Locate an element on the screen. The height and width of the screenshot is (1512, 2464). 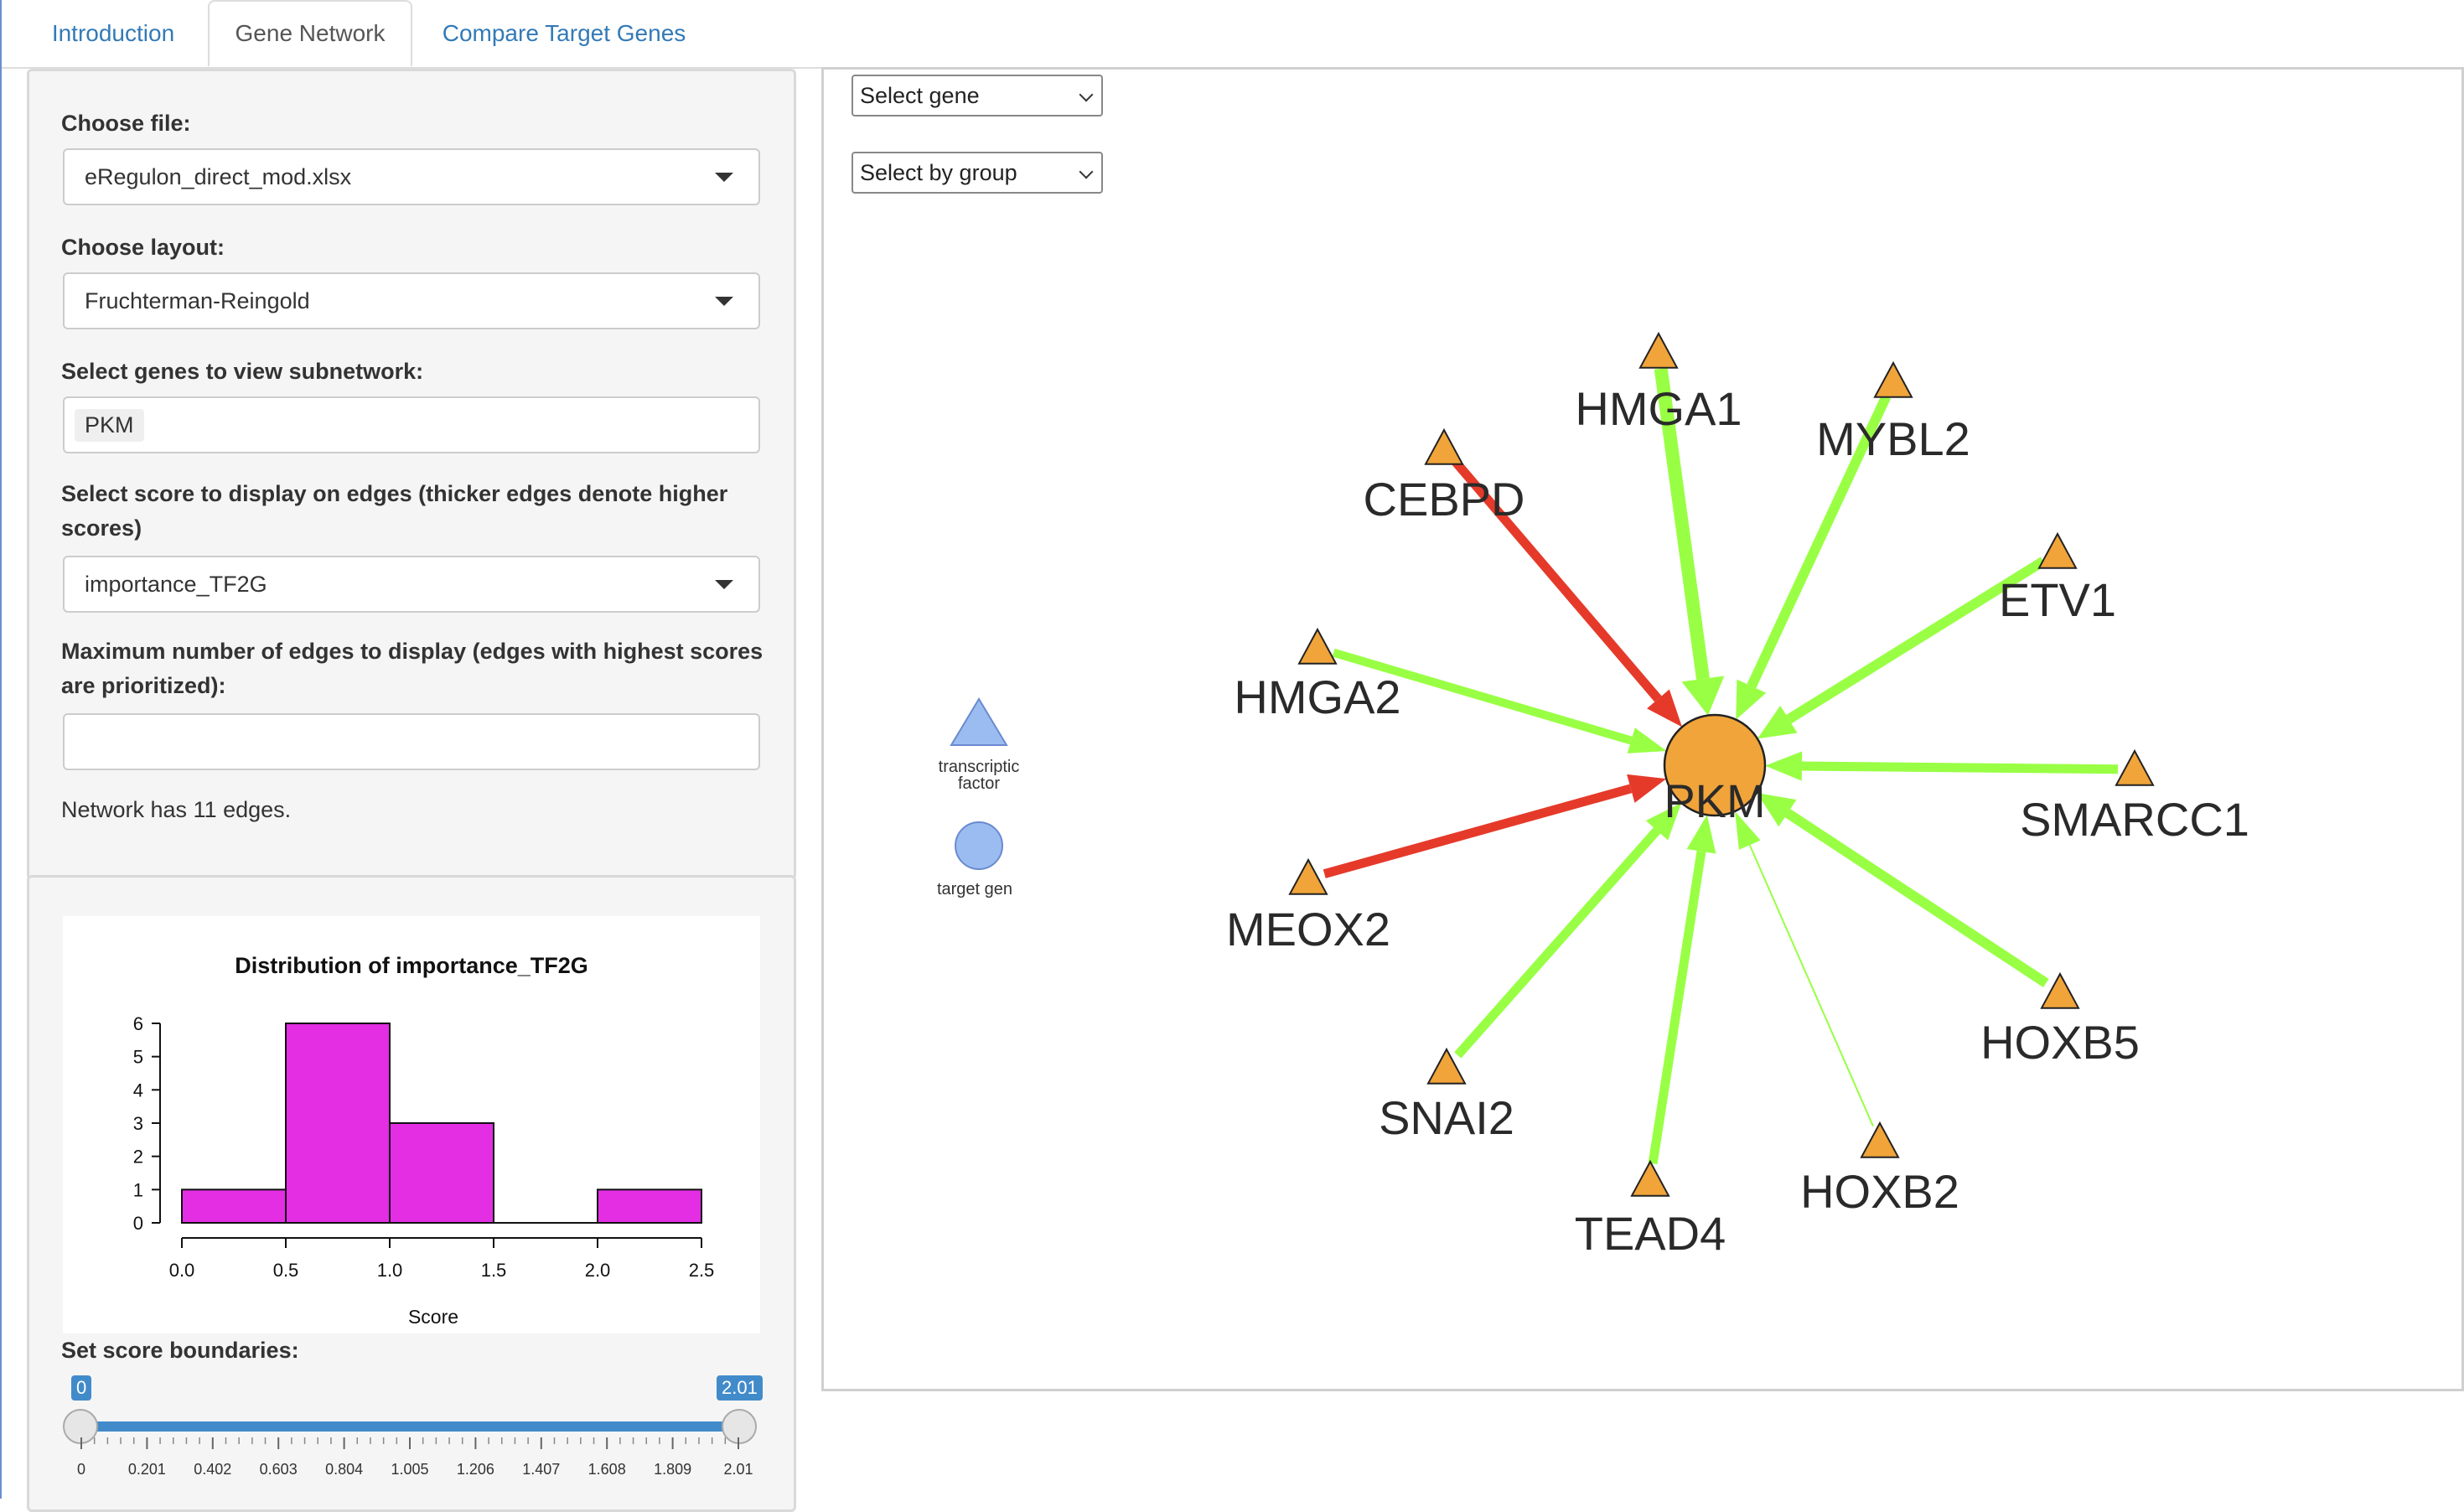
edge-hoxb2-pkm is located at coordinates (1804, 968).